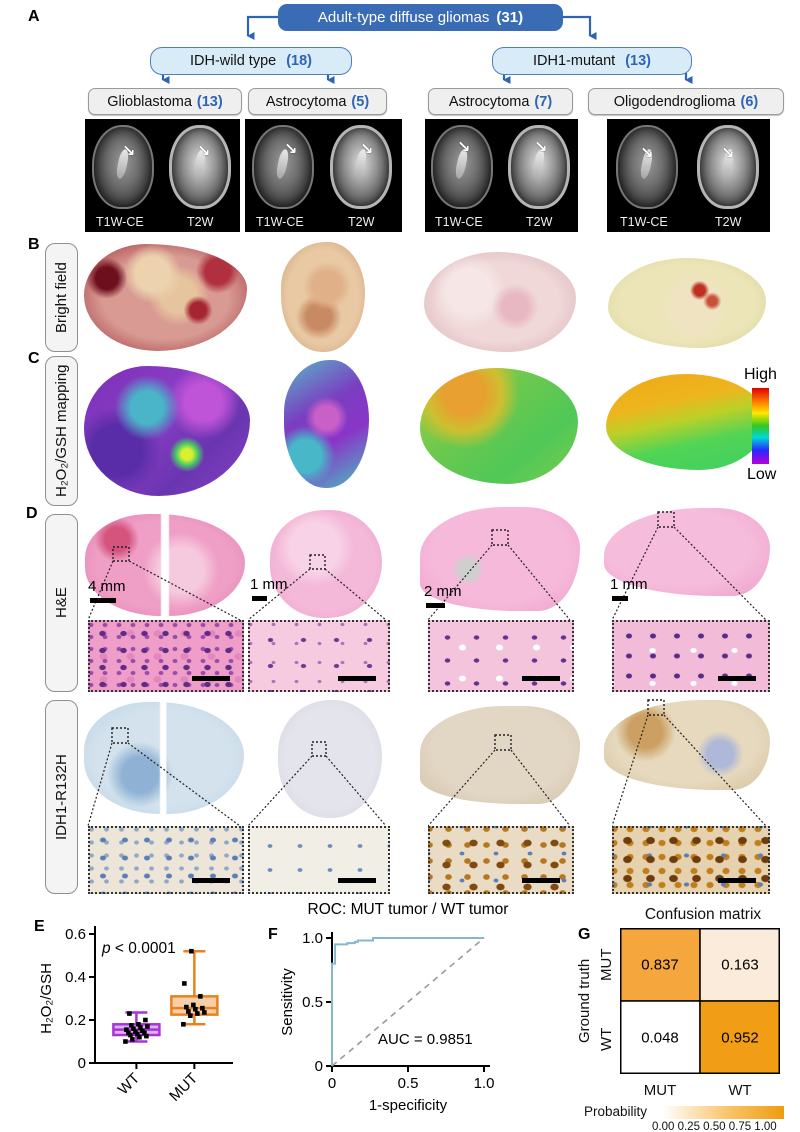  I want to click on confusion-ylabel: Ground truth, so click(584, 1001).